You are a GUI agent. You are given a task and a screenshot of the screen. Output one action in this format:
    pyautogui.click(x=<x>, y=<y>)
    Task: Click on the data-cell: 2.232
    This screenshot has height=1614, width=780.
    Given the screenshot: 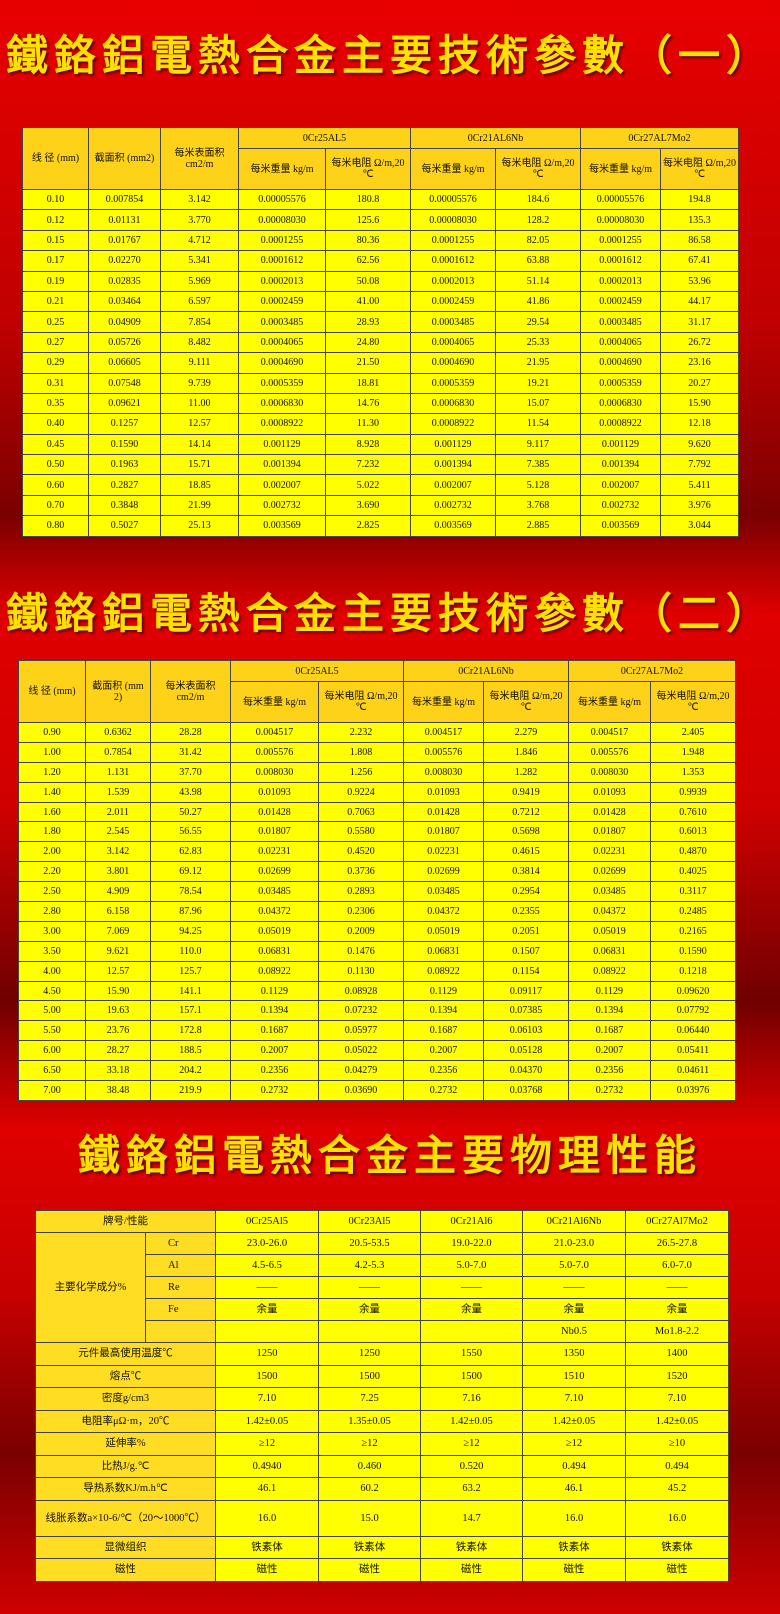 What is the action you would take?
    pyautogui.click(x=361, y=732)
    